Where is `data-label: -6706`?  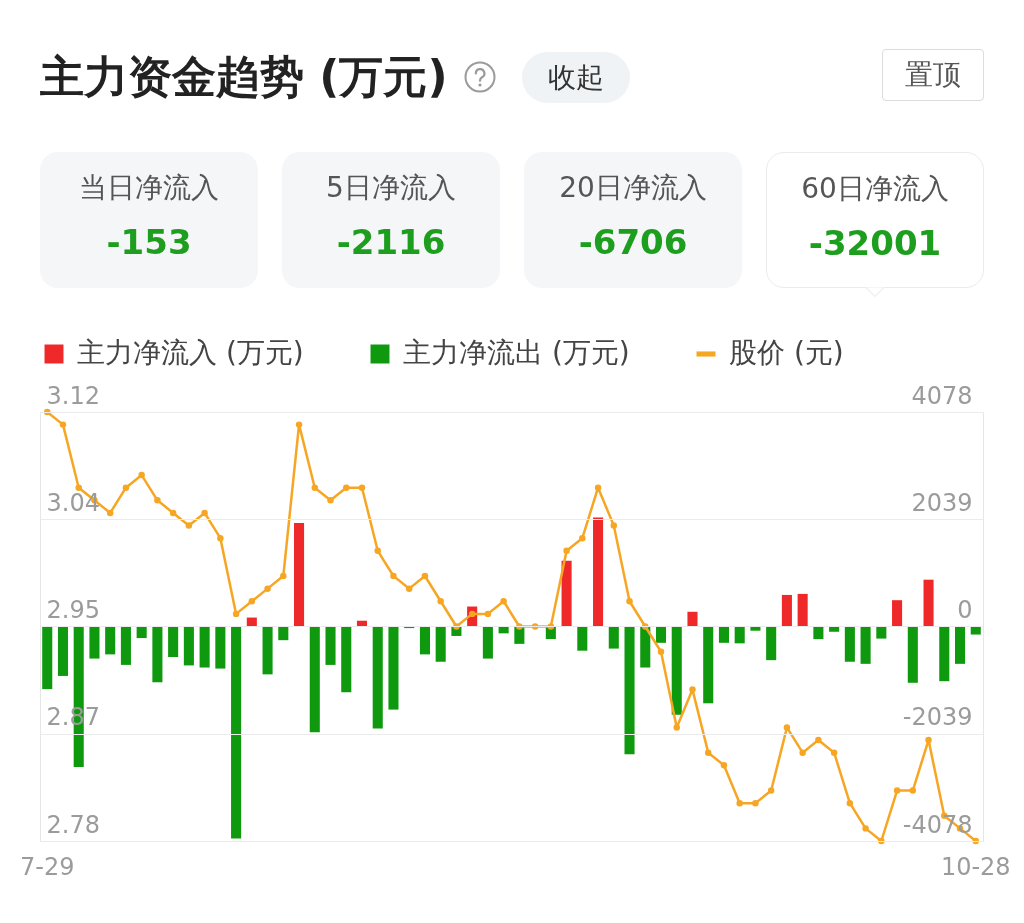
data-label: -6706 is located at coordinates (633, 242).